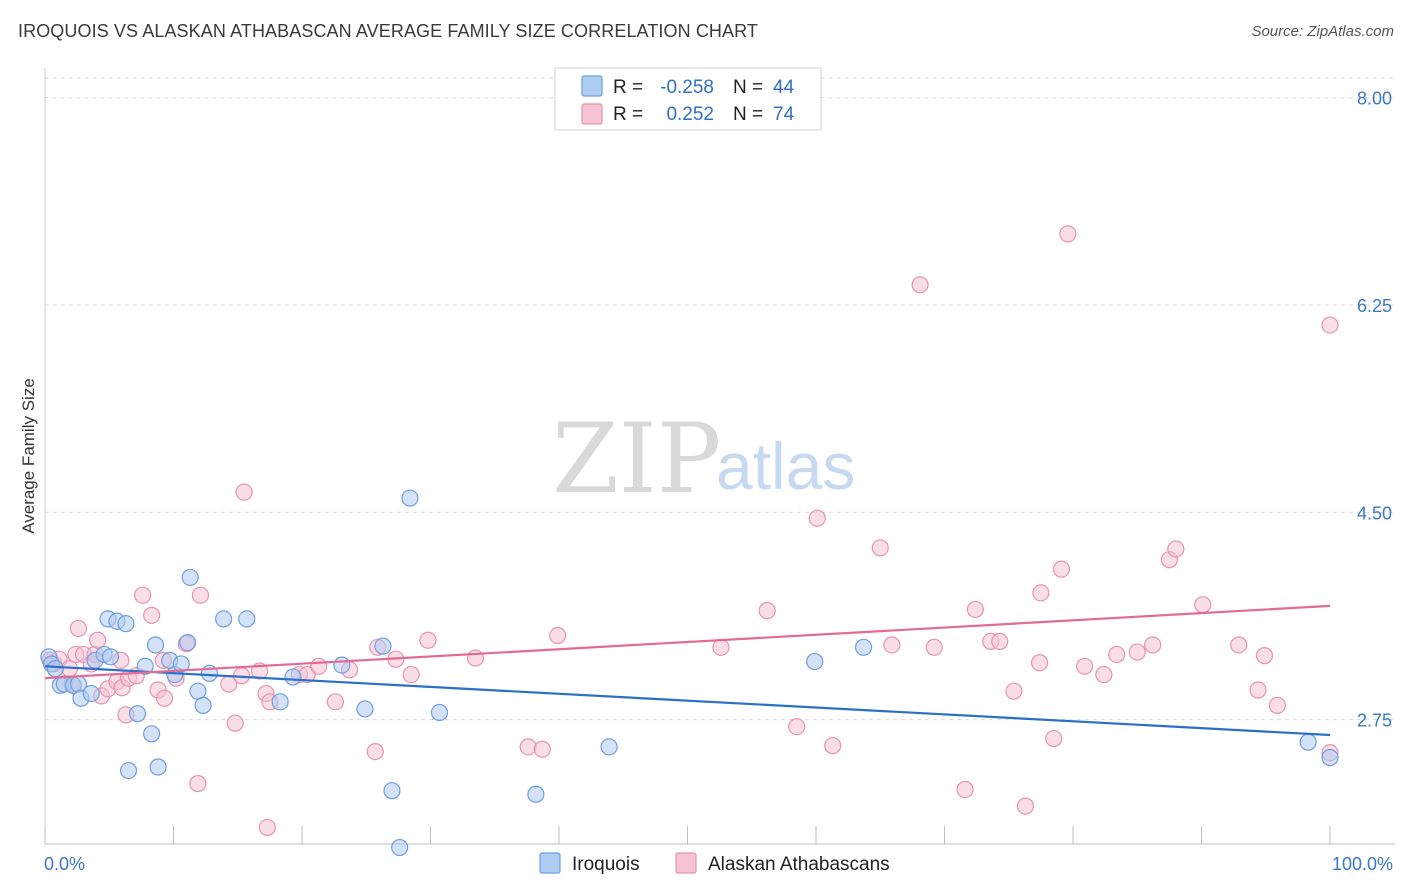 The width and height of the screenshot is (1406, 892). I want to click on watermark: ZIP atlas, so click(703, 459).